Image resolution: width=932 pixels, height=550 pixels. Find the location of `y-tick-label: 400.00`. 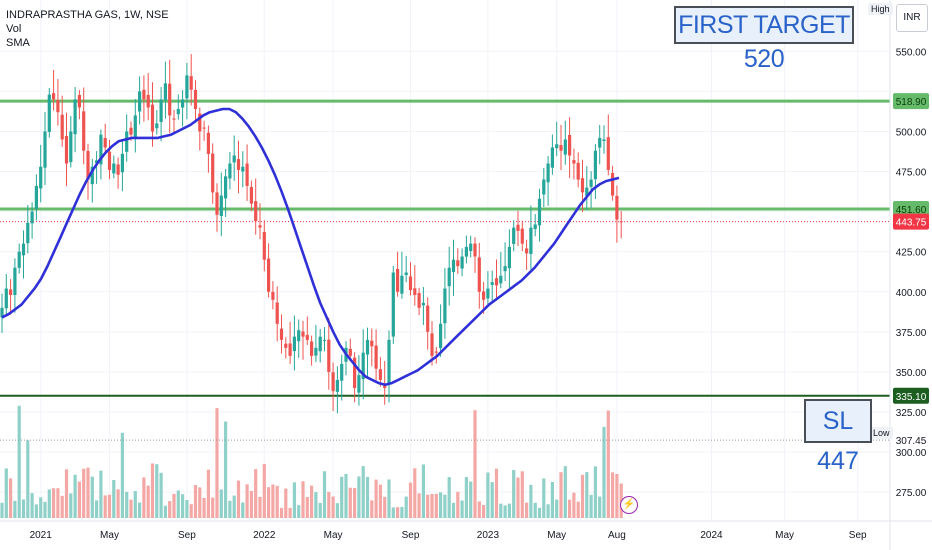

y-tick-label: 400.00 is located at coordinates (911, 293).